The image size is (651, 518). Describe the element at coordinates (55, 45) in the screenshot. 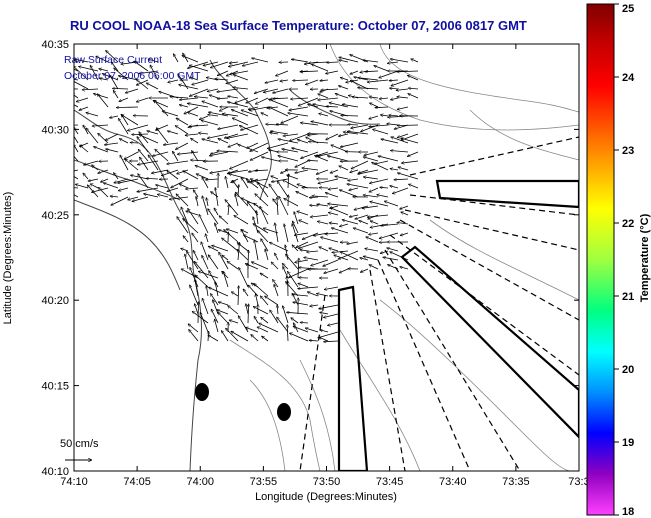

I see `y-tick-label: 40:35` at that location.